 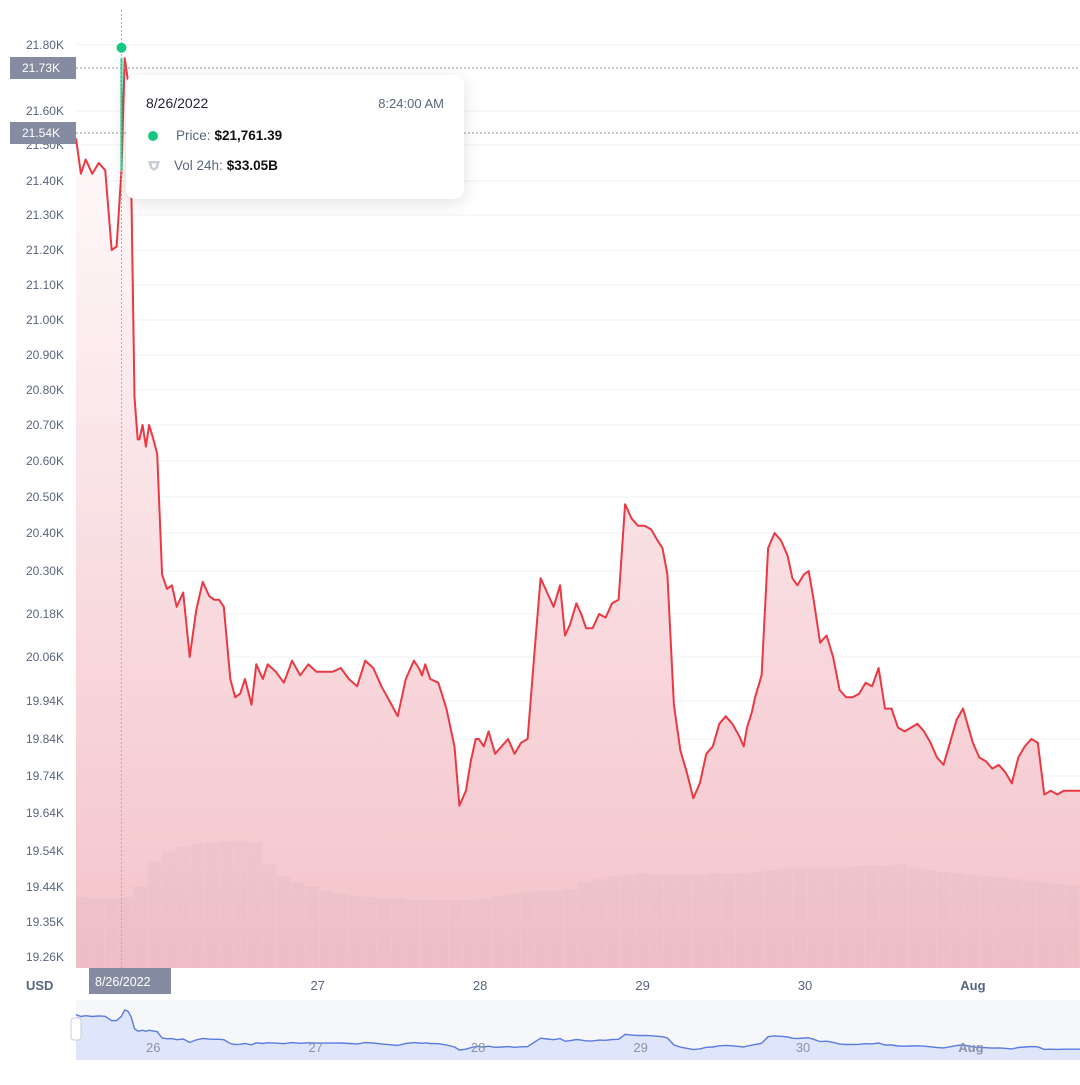 I want to click on navigator-line, so click(x=577, y=1030).